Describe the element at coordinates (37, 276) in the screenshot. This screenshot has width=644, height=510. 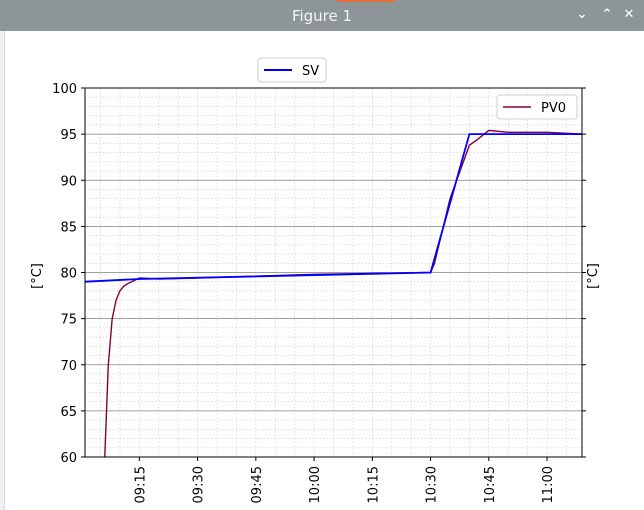
I see `y-axis-label-left: [°C]` at that location.